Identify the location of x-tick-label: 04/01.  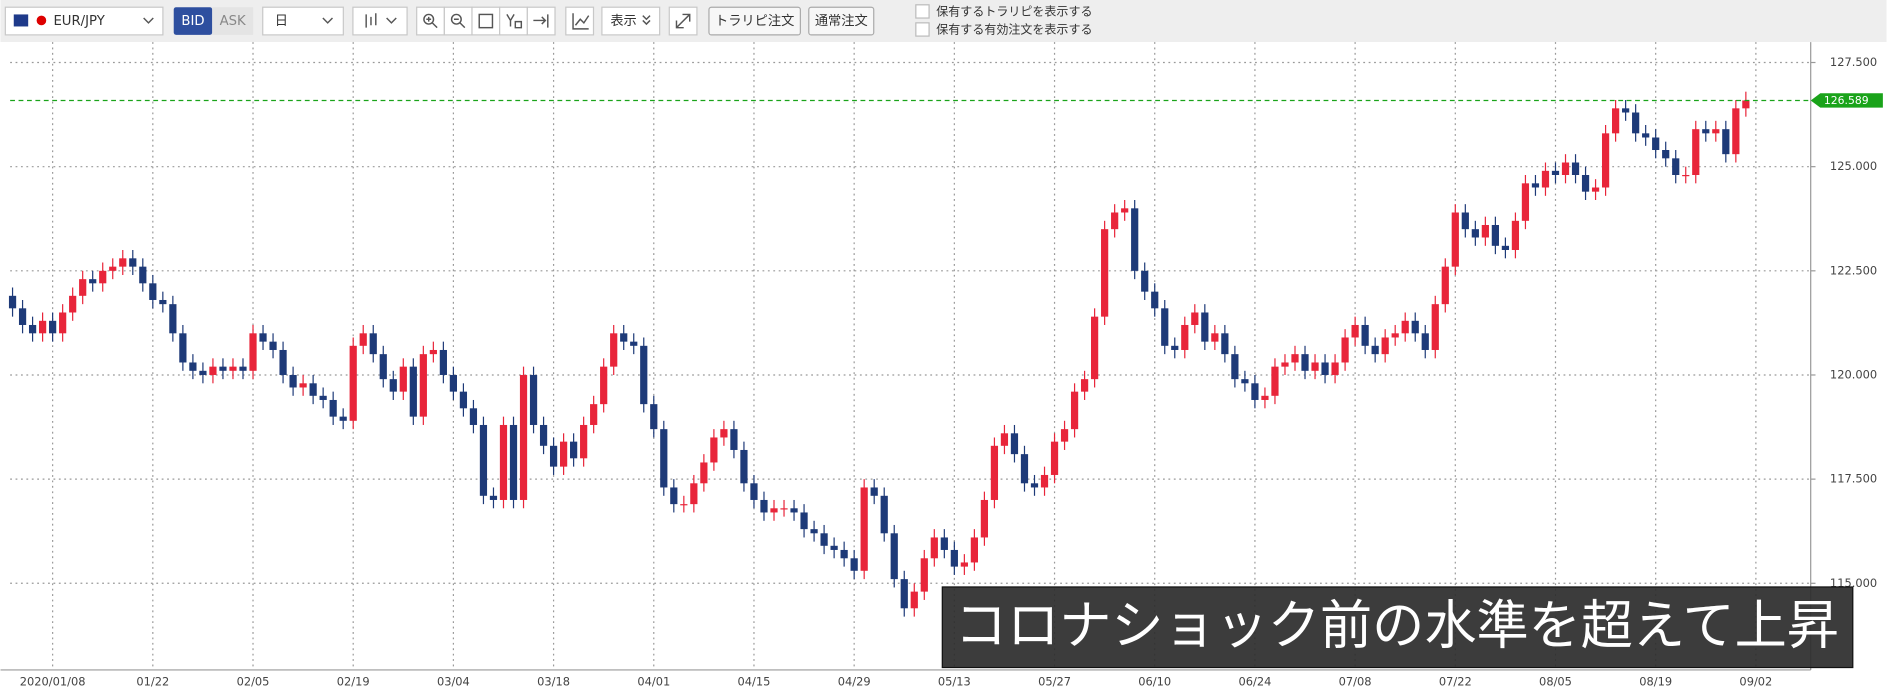
(653, 681).